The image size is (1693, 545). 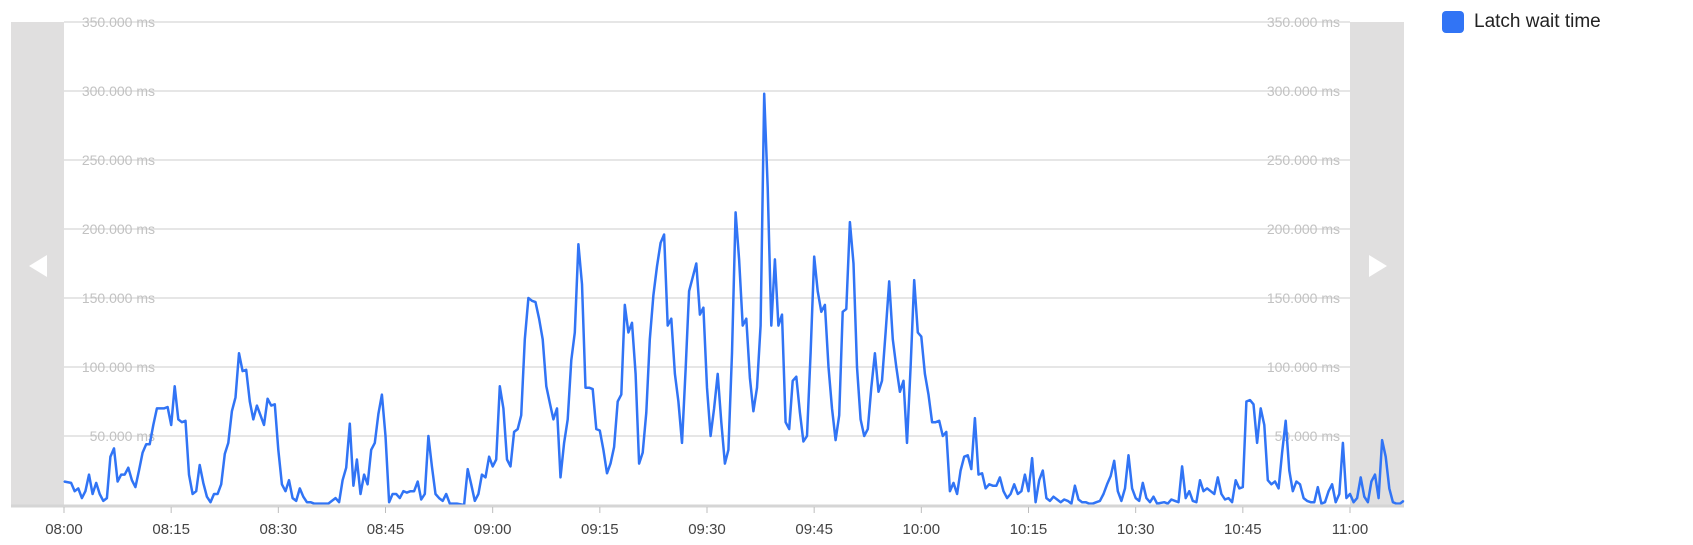 I want to click on legend: Latch wait time, so click(x=1521, y=22).